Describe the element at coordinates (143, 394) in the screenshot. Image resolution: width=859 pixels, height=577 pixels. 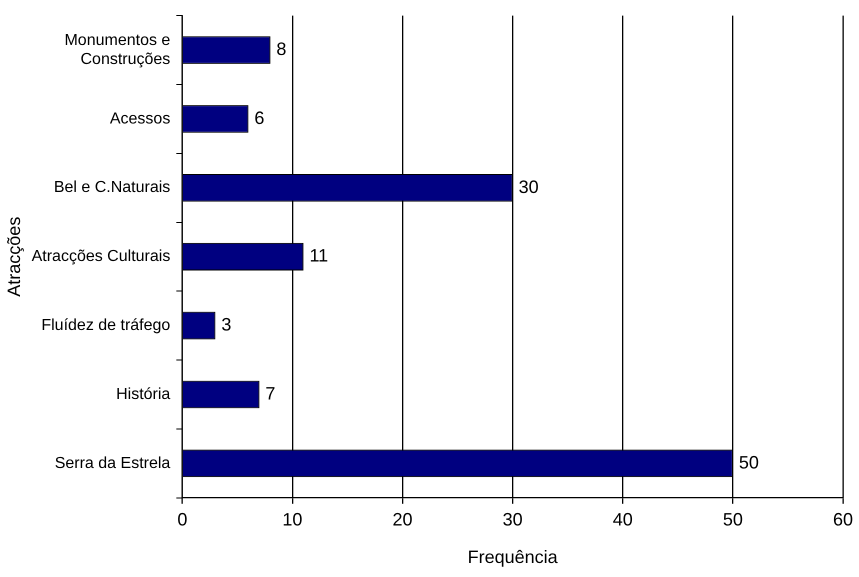
I see `y-tick-label: História` at that location.